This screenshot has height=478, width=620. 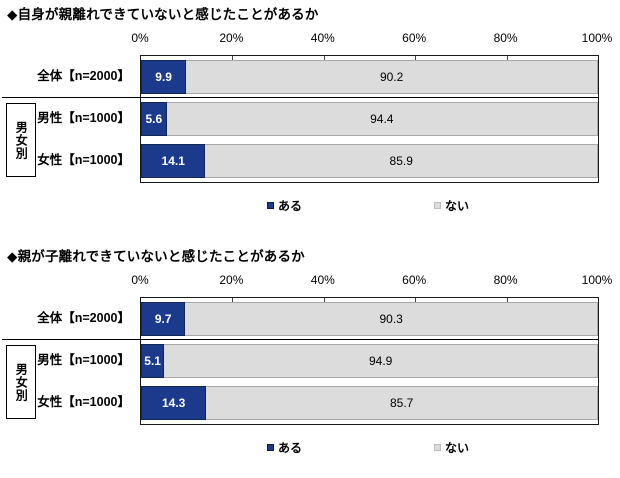 I want to click on stacked-bar: 14.3 85.7, so click(x=369, y=403).